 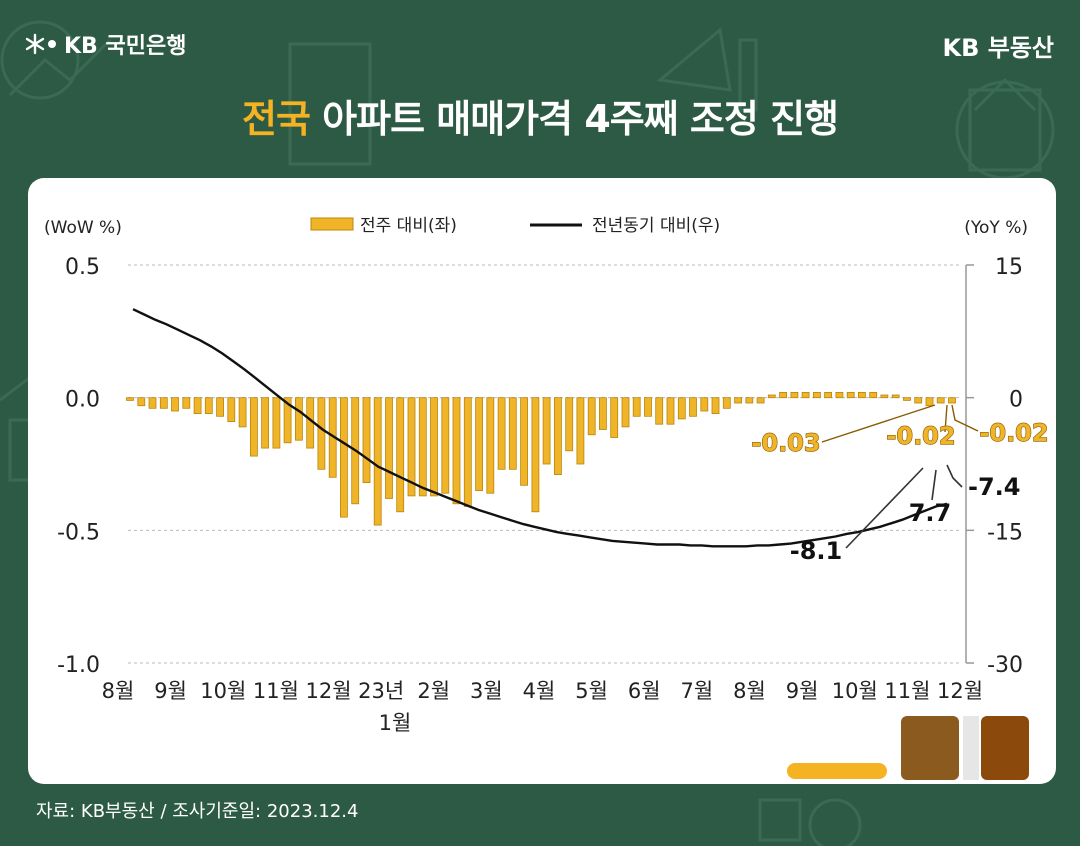 I want to click on line-annotation: -8.1, so click(x=816, y=551).